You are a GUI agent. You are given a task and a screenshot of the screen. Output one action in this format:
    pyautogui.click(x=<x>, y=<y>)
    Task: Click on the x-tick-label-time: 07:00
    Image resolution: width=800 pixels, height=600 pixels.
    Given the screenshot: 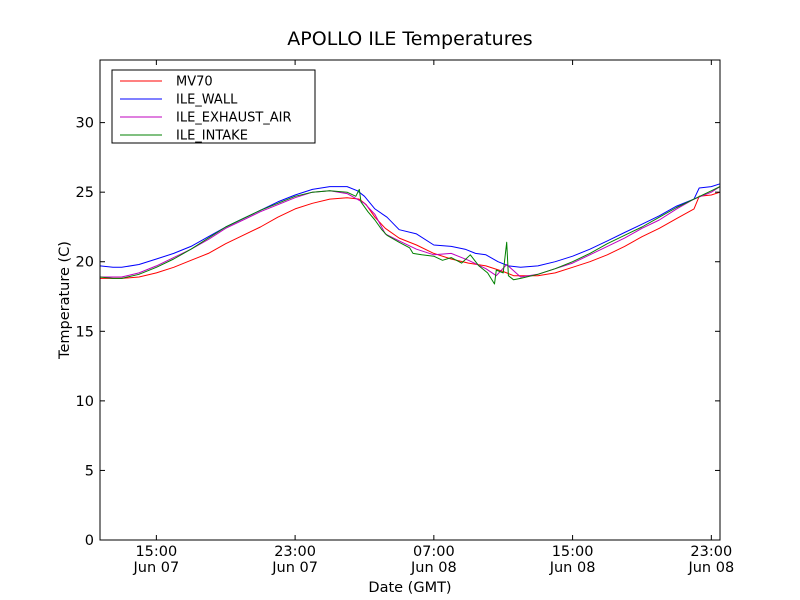 What is the action you would take?
    pyautogui.click(x=434, y=552)
    